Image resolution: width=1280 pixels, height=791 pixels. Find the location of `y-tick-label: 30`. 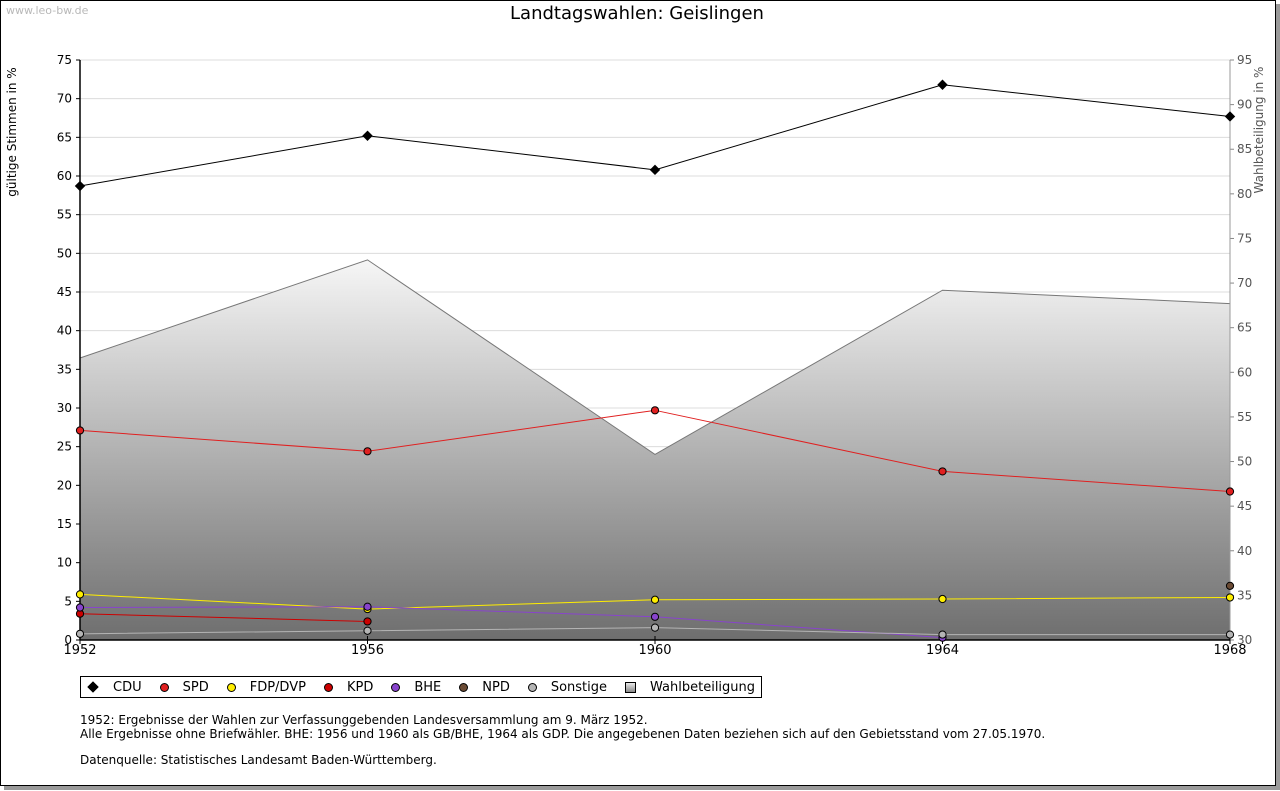

y-tick-label: 30 is located at coordinates (64, 408).